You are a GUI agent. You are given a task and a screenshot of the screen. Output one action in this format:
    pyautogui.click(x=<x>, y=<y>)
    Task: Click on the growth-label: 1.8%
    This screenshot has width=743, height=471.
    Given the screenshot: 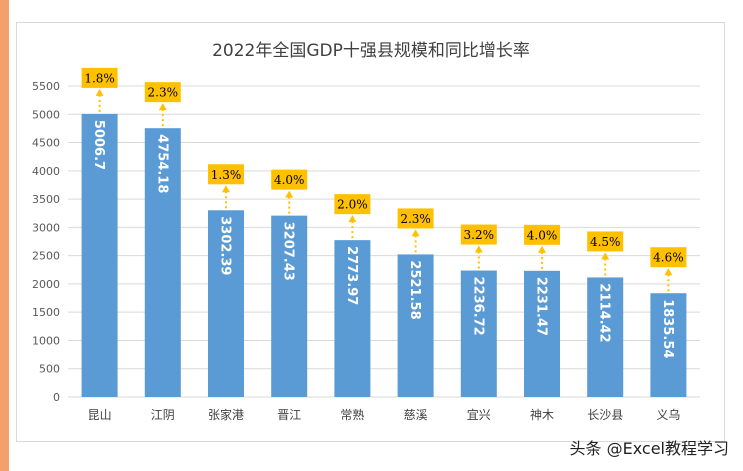 What is the action you would take?
    pyautogui.click(x=99, y=78)
    